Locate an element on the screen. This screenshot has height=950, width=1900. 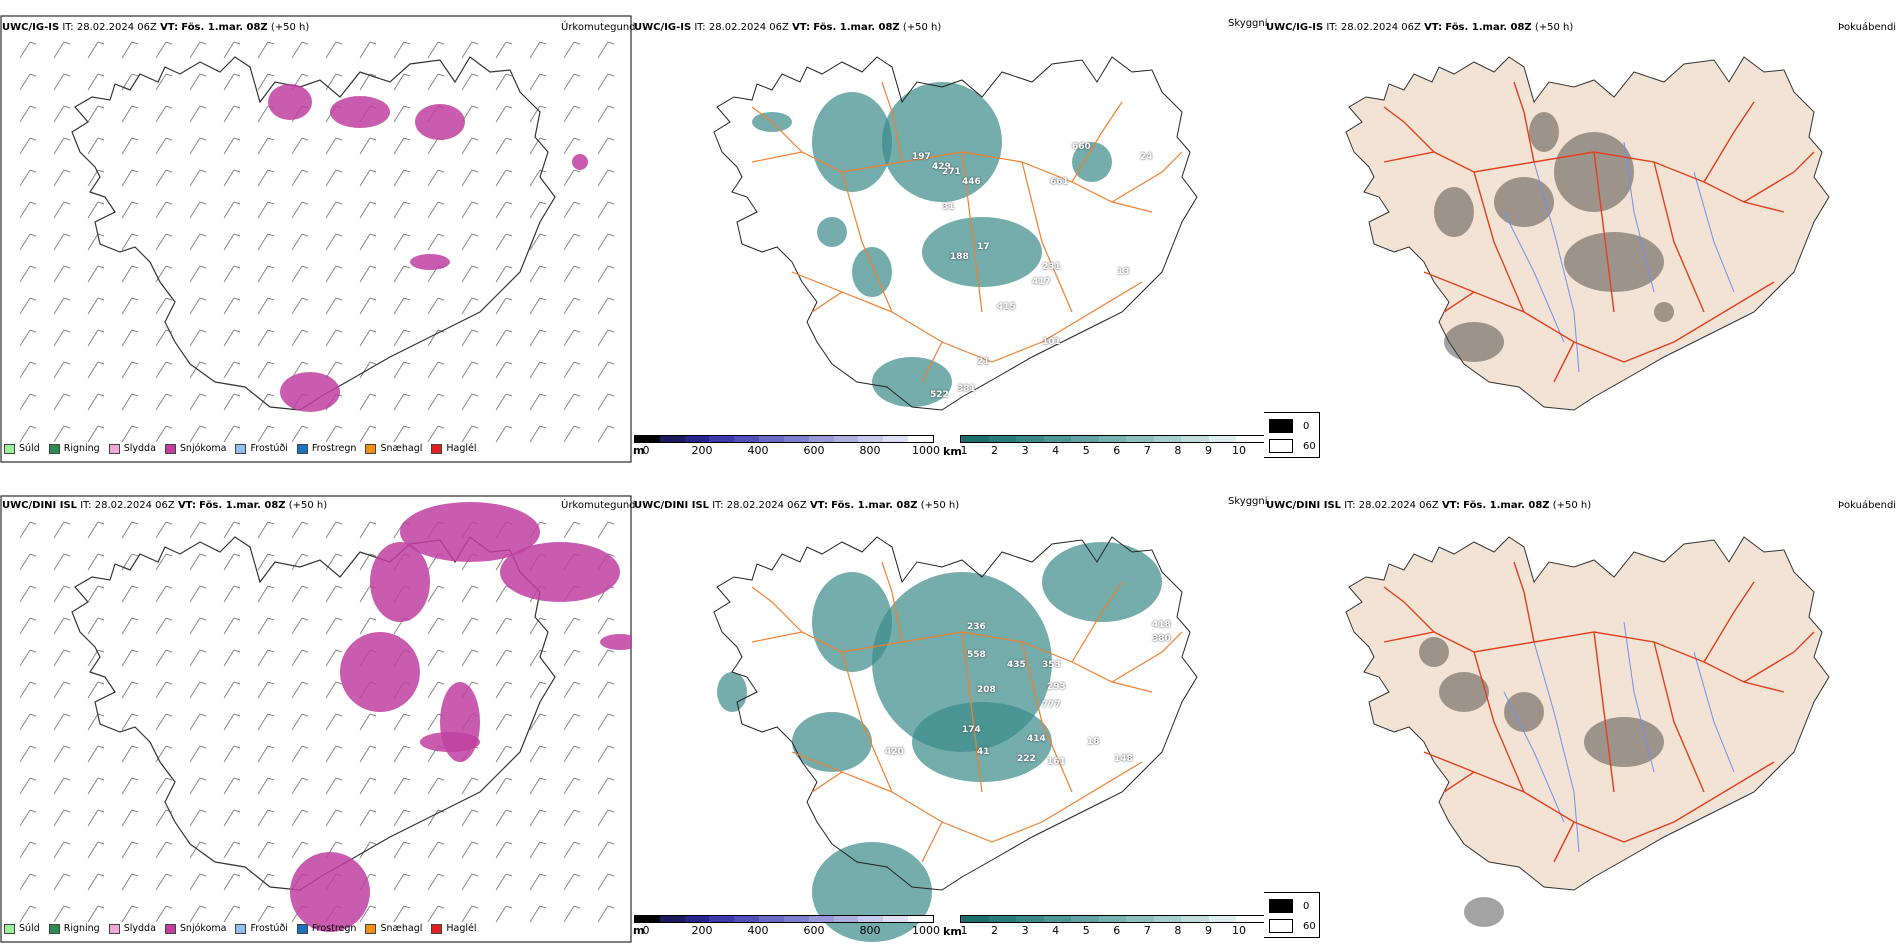
road-network is located at coordinates (1599, 712).